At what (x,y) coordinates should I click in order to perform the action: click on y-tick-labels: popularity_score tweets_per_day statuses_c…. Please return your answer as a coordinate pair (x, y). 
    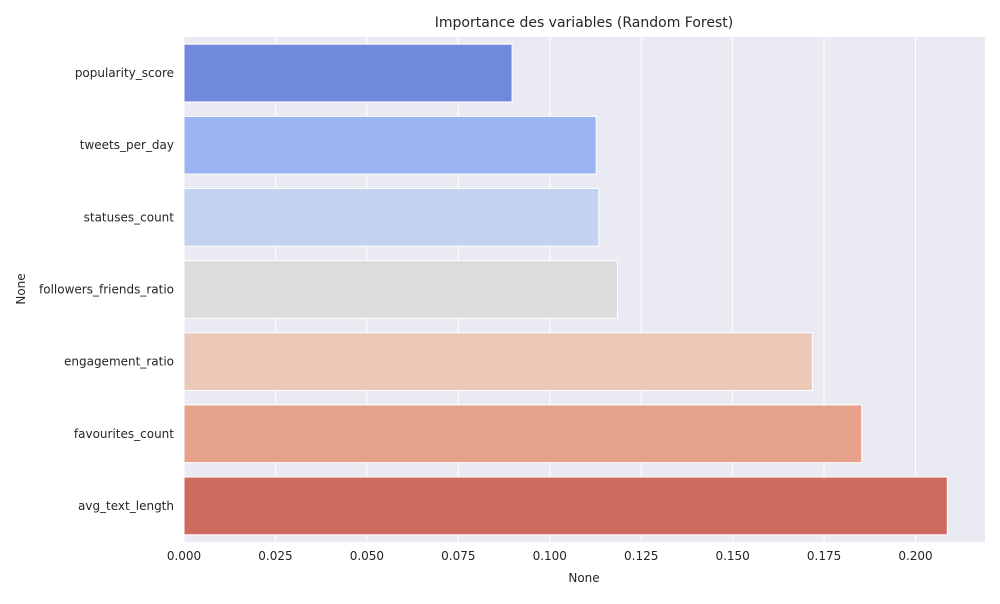
    Looking at the image, I should click on (106, 289).